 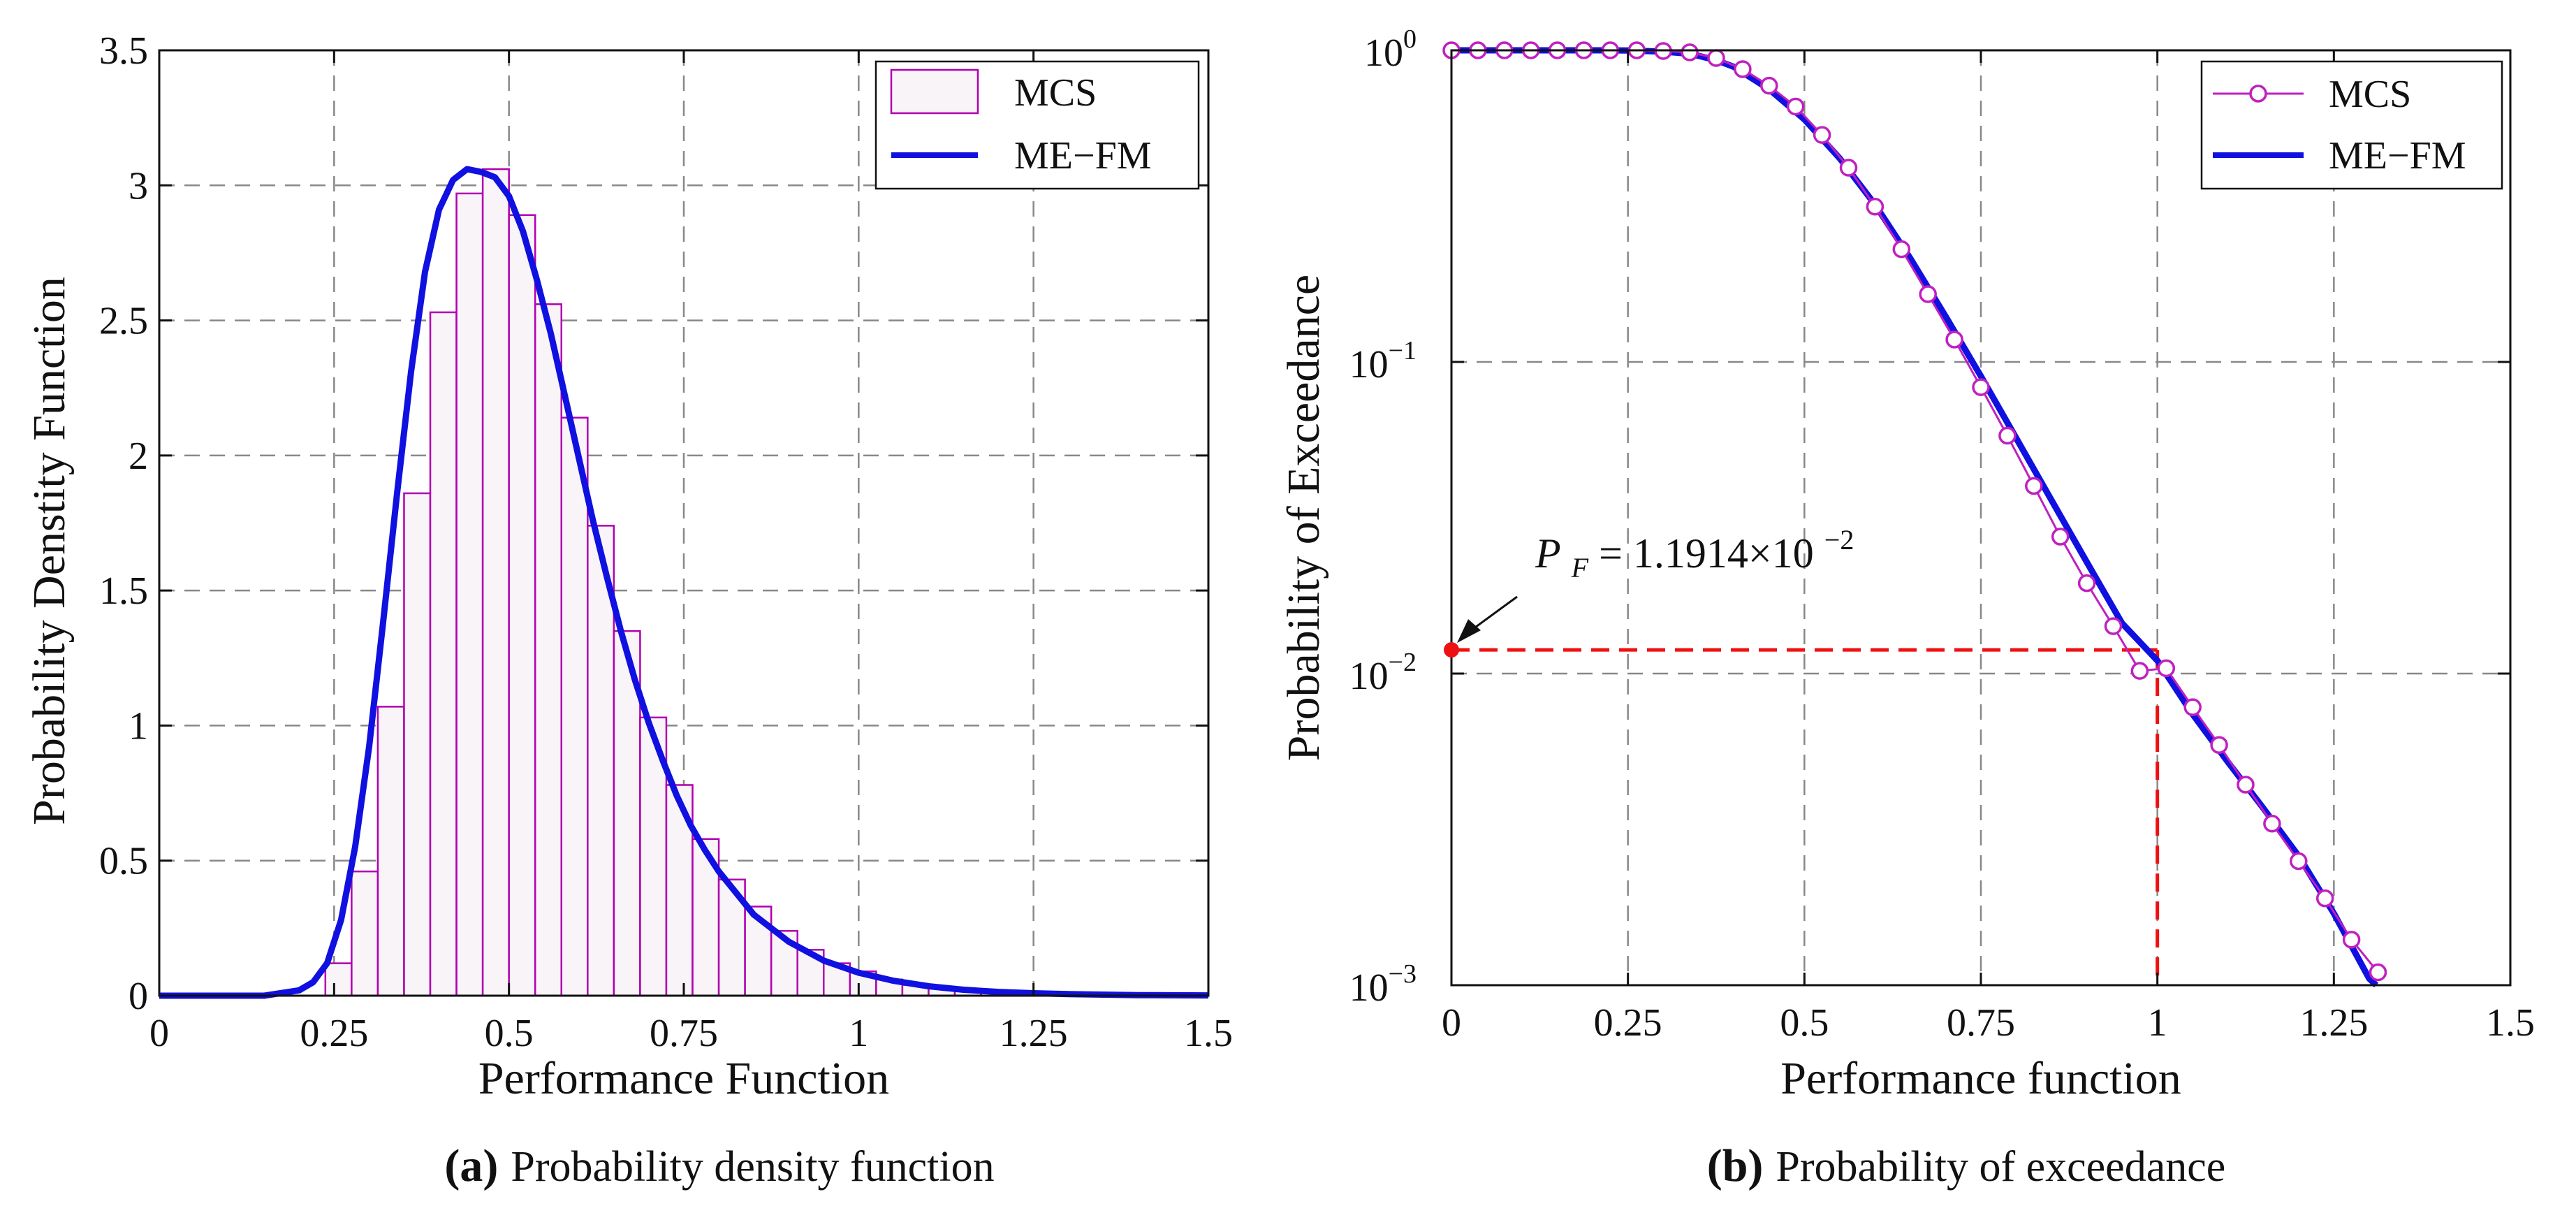 I want to click on panel-b-annotation-value: = 1.1914×10, so click(x=1706, y=553).